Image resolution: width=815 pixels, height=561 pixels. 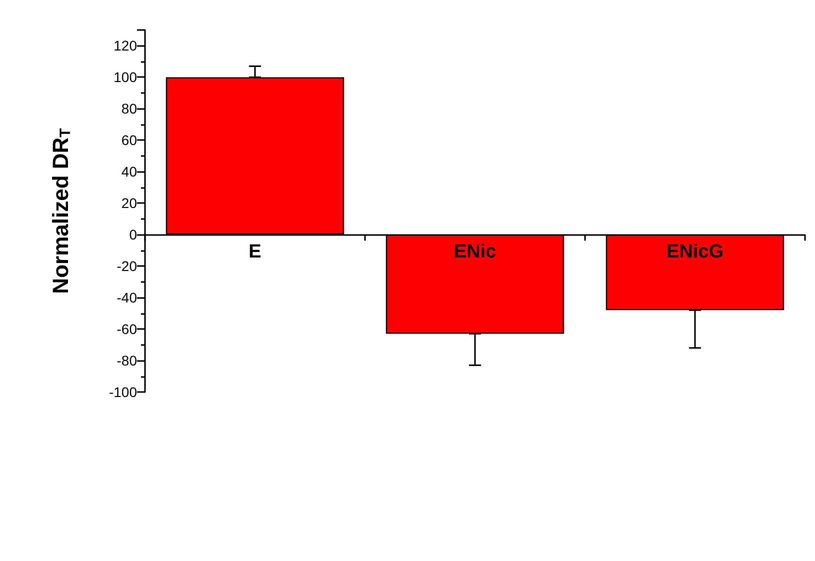 I want to click on y-tick-label: 0, so click(x=133, y=234).